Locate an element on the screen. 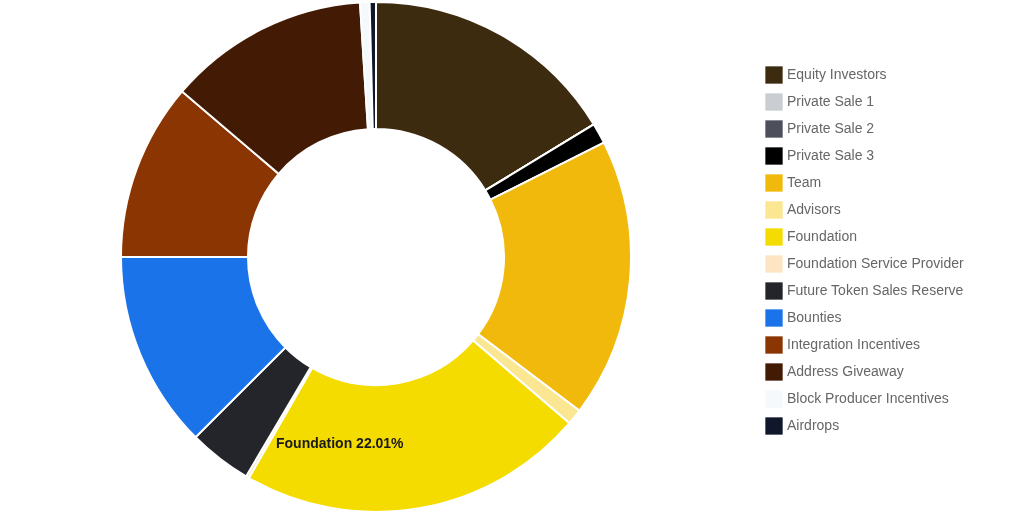 This screenshot has height=512, width=1024. text: Foundation 22.01% is located at coordinates (340, 443).